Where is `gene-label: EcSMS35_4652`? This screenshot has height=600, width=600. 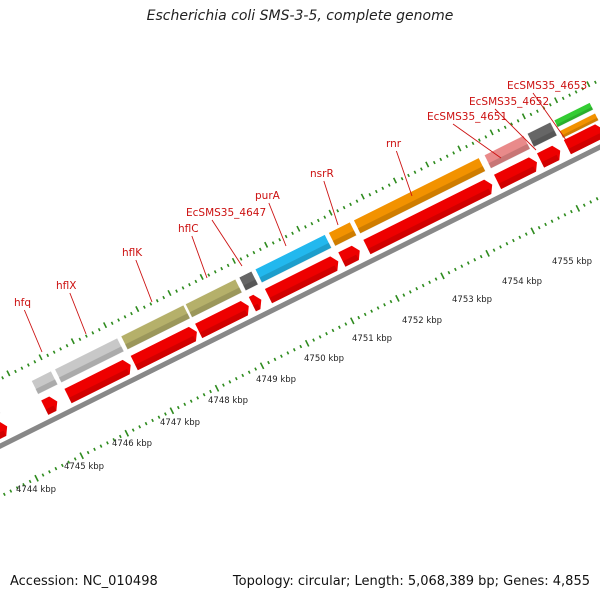
gene-label: EcSMS35_4652 is located at coordinates (509, 102).